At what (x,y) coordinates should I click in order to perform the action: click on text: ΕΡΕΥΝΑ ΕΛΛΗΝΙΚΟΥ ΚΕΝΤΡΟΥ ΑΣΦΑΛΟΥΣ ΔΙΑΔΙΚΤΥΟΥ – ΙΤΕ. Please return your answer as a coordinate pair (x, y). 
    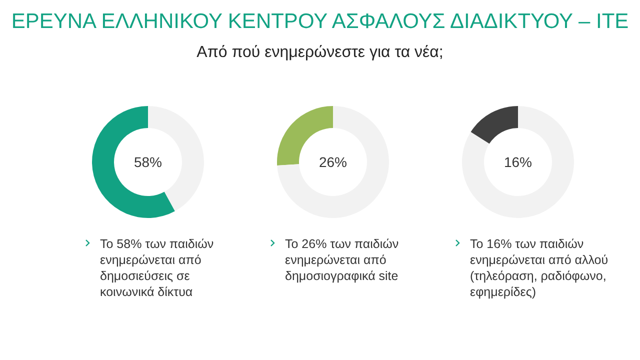
    Looking at the image, I should click on (320, 21).